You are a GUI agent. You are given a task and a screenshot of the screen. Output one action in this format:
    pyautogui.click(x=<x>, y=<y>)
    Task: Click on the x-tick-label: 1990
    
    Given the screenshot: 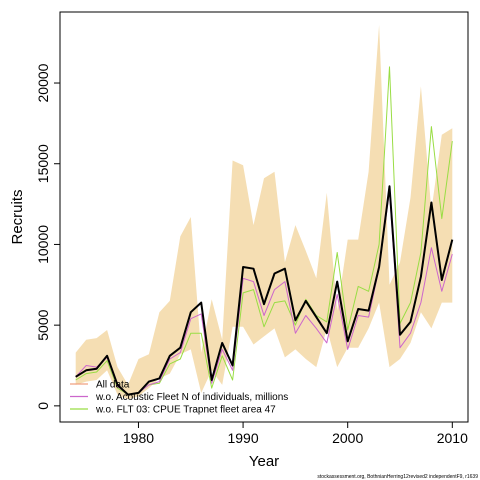 What is the action you would take?
    pyautogui.click(x=242, y=438)
    